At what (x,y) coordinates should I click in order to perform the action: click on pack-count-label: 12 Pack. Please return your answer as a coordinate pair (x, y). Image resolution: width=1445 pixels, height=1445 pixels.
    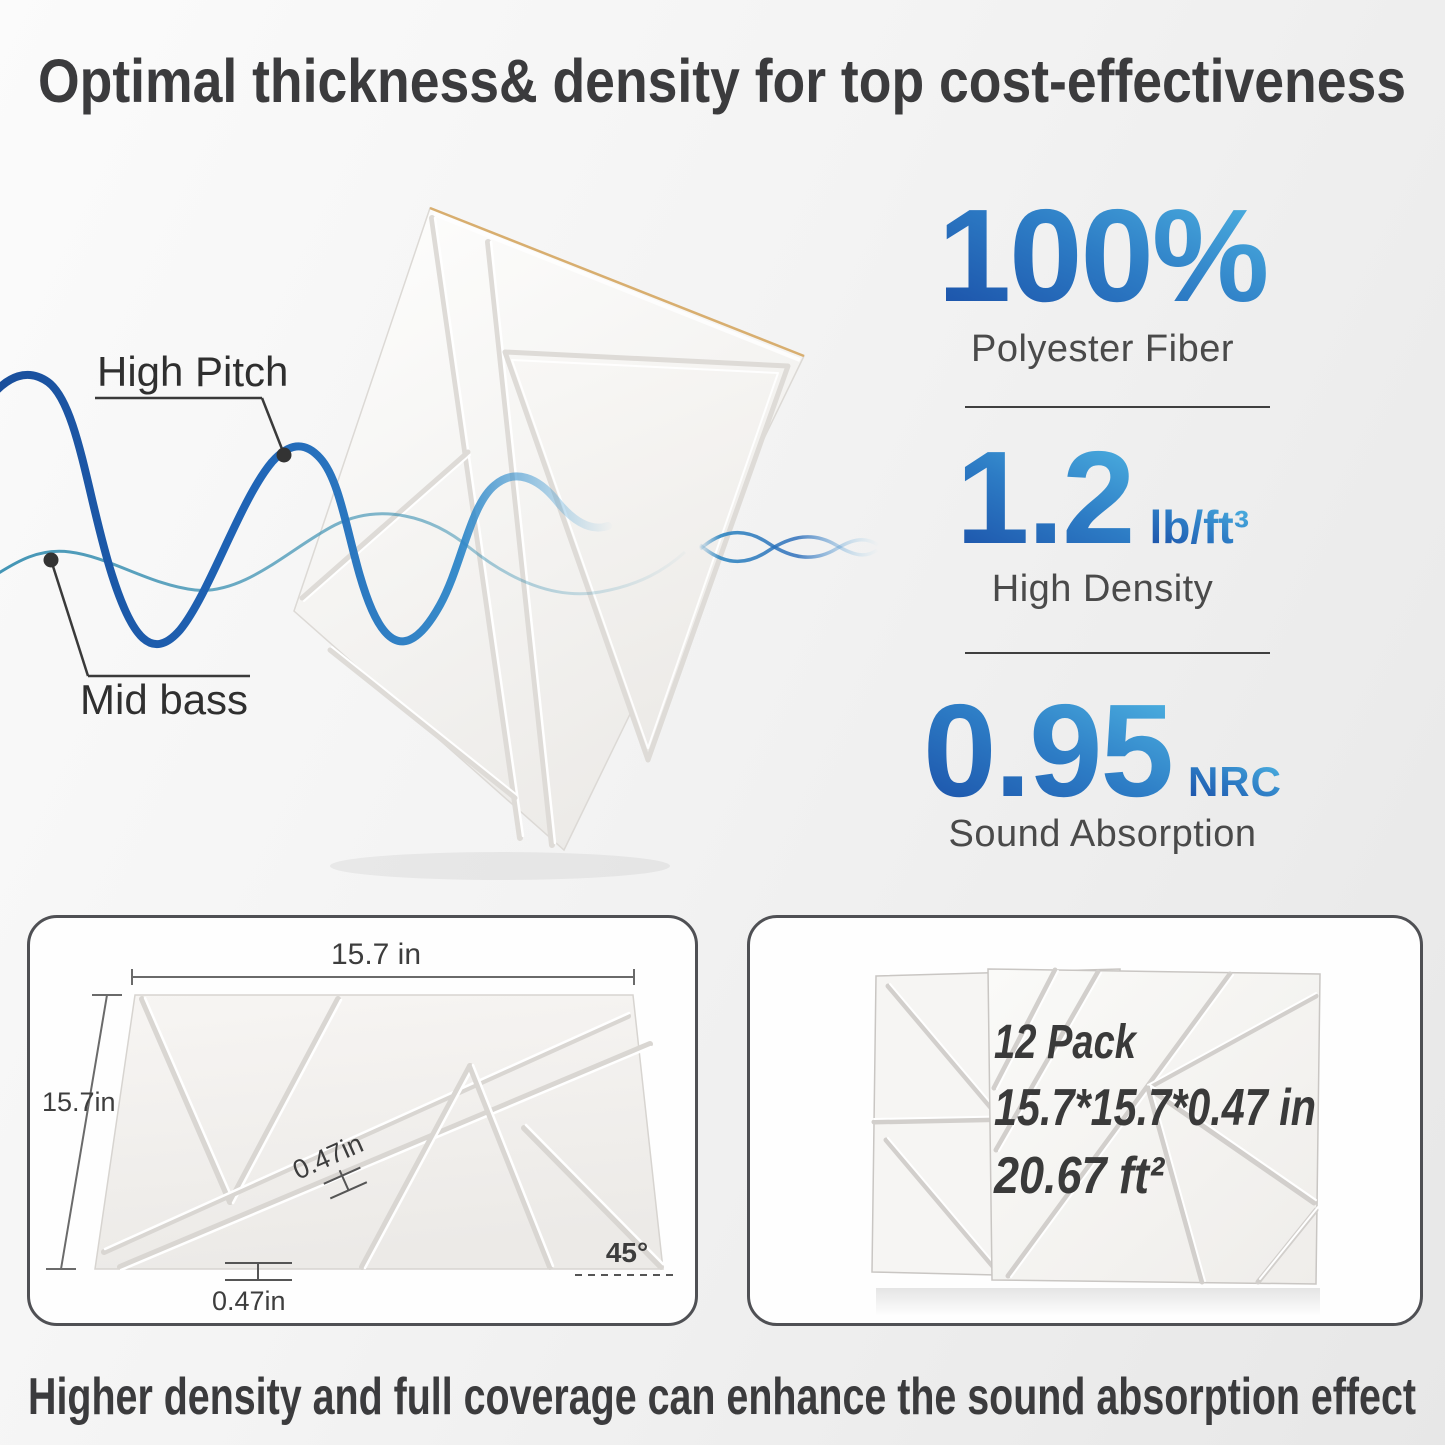
    Looking at the image, I should click on (1066, 1042).